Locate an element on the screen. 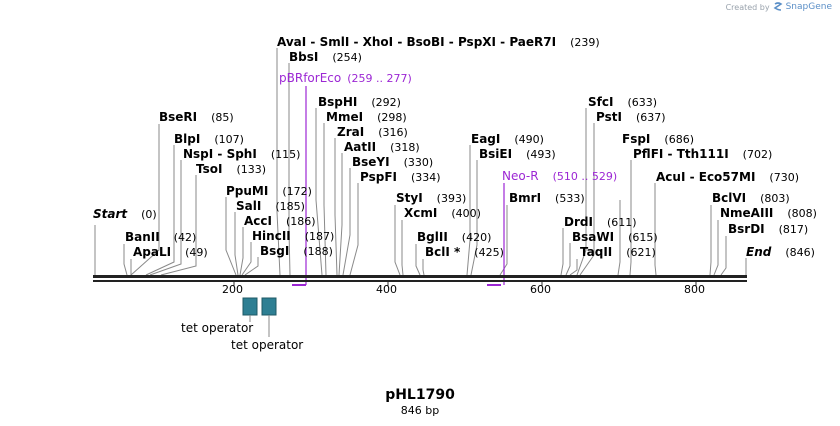 The width and height of the screenshot is (840, 426). enzyme-label: DrdI (611) is located at coordinates (600, 222).